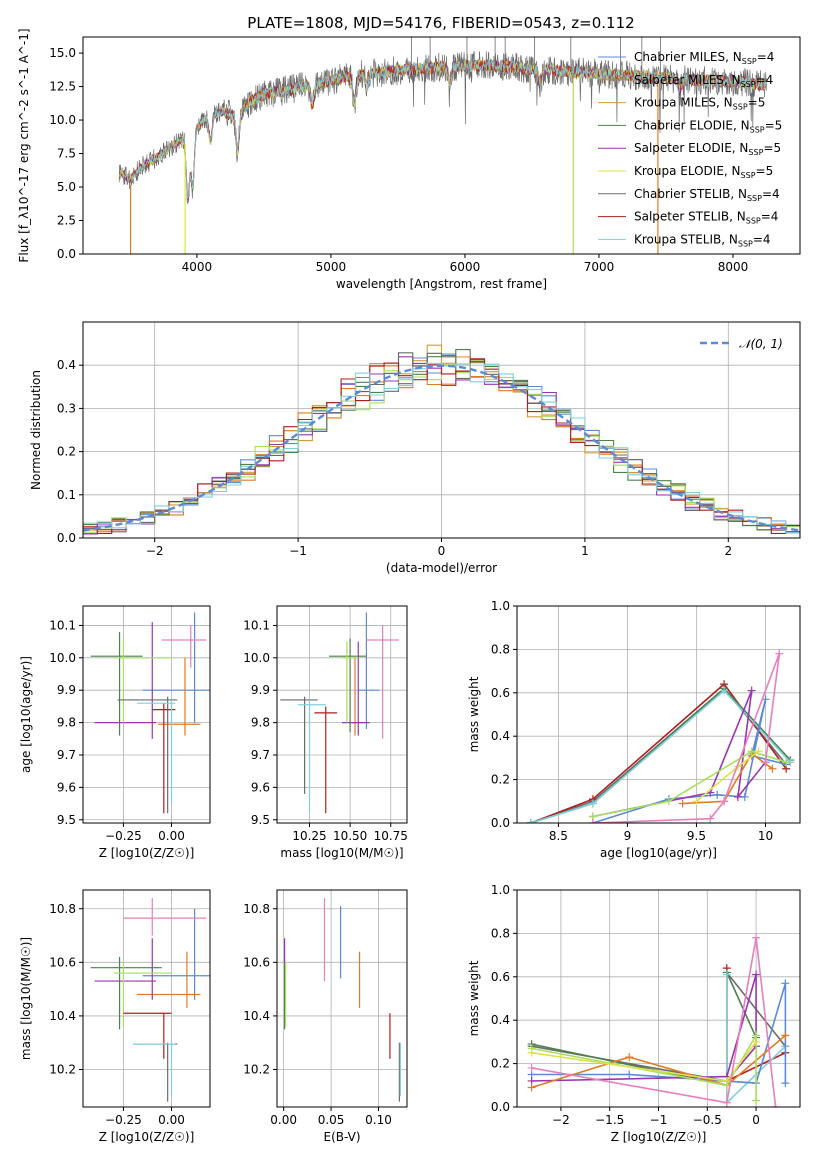 This screenshot has height=1170, width=819. I want to click on spectrum-line-kroupa-stelib, so click(442, 129).